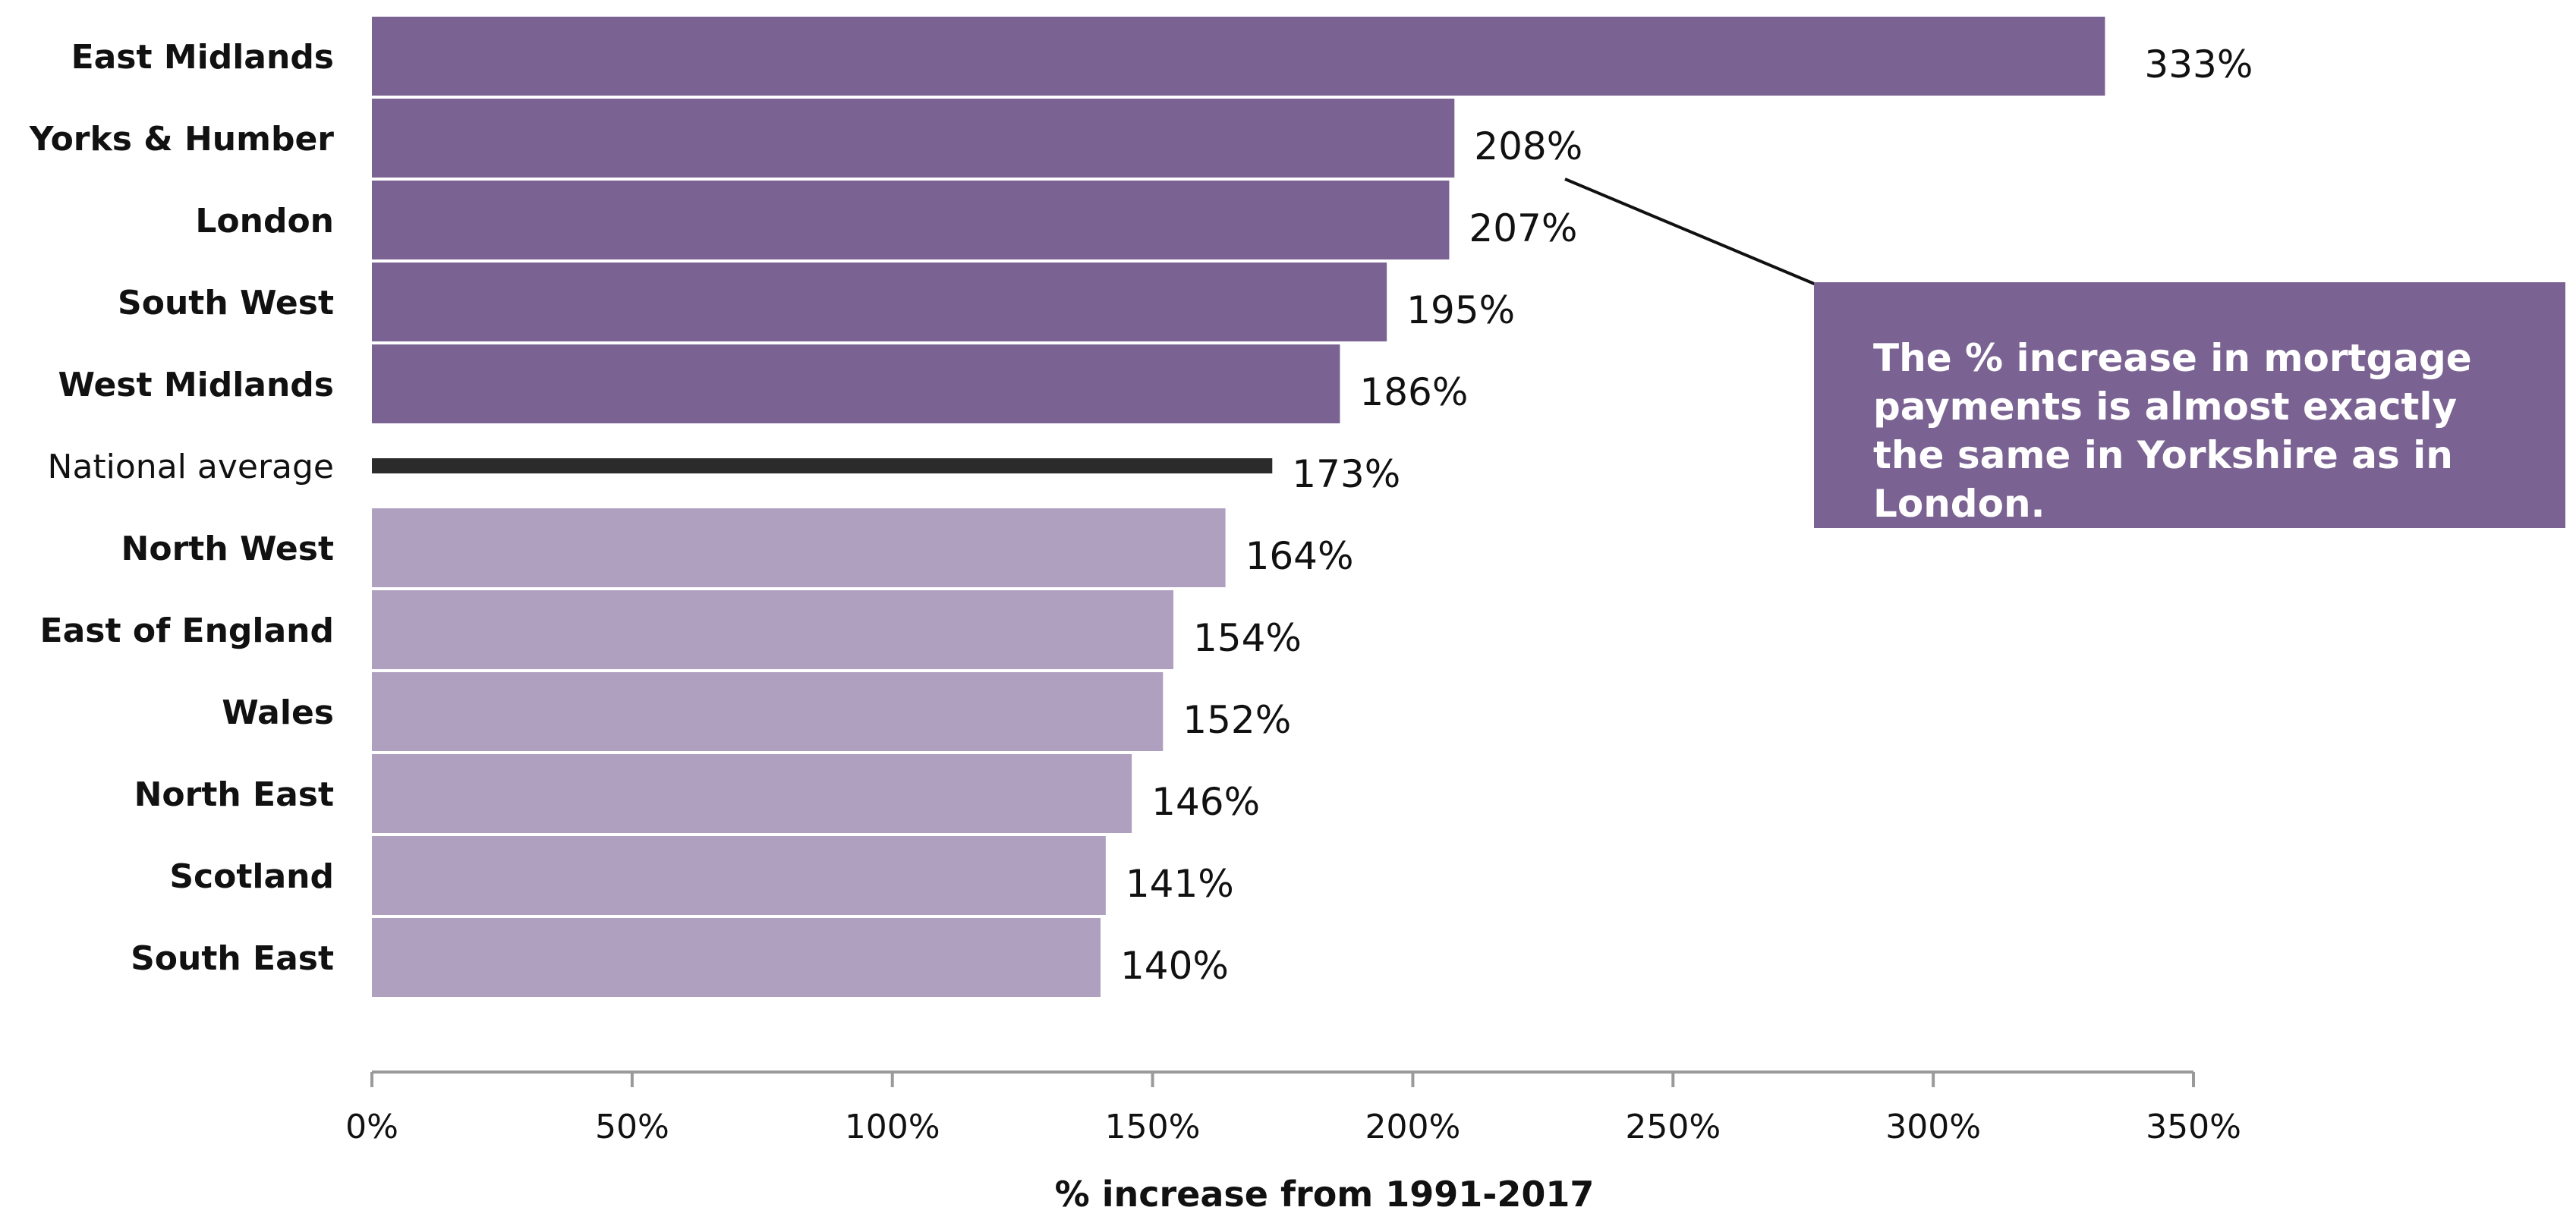  What do you see at coordinates (234, 794) in the screenshot?
I see `category-label-north-east: North East` at bounding box center [234, 794].